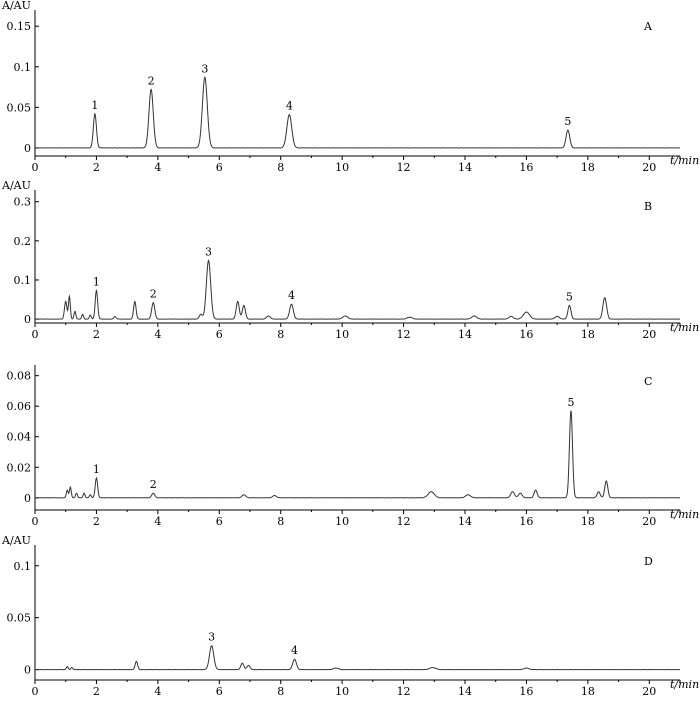 The height and width of the screenshot is (701, 700). Describe the element at coordinates (648, 26) in the screenshot. I see `panel-letter: A` at that location.